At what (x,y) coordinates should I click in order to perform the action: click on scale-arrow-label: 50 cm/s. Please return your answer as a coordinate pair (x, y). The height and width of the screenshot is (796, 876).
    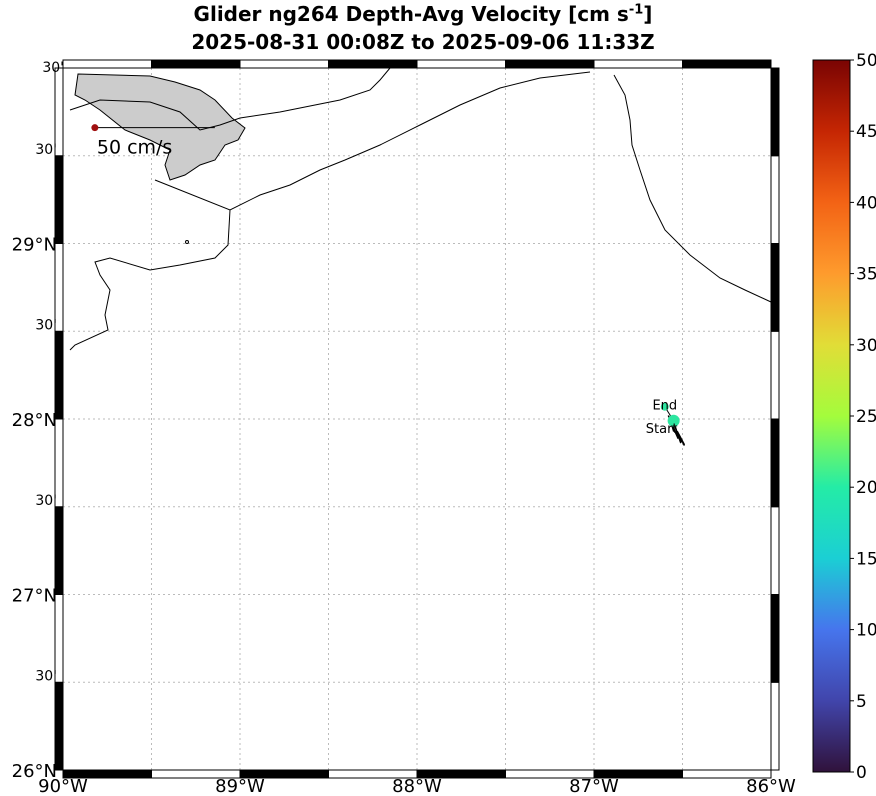
    Looking at the image, I should click on (134, 148).